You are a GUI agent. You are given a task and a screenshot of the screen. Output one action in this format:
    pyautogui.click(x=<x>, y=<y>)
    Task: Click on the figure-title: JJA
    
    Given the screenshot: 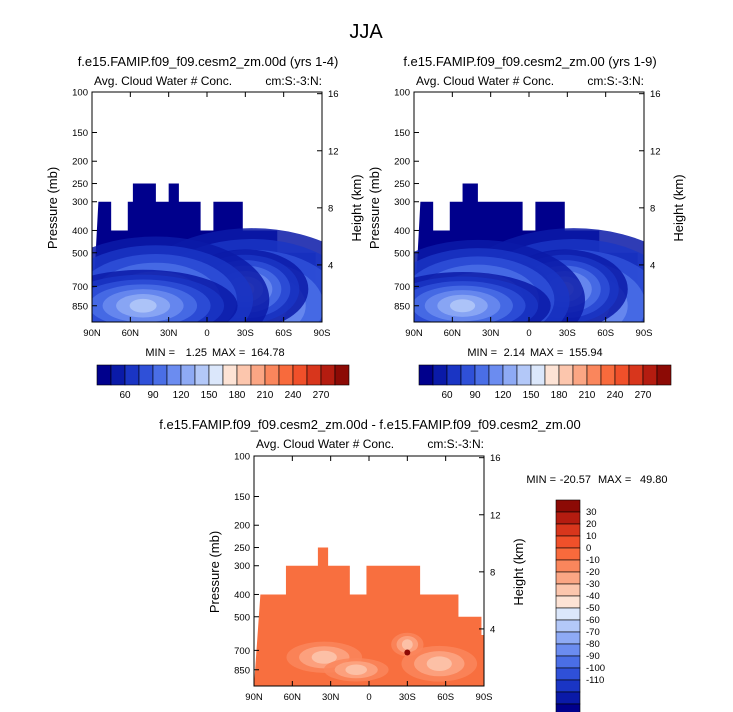 What is the action you would take?
    pyautogui.click(x=366, y=32)
    